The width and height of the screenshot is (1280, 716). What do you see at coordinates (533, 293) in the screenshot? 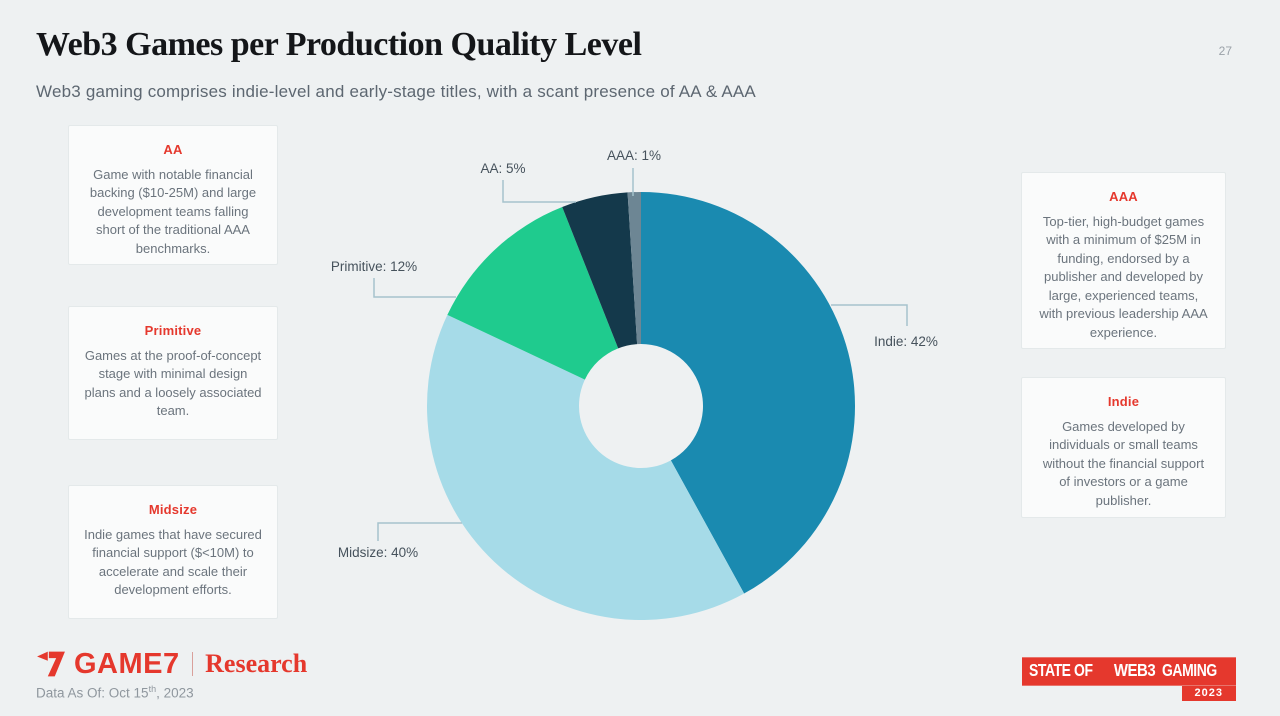
I see `donut-slice-primitive` at bounding box center [533, 293].